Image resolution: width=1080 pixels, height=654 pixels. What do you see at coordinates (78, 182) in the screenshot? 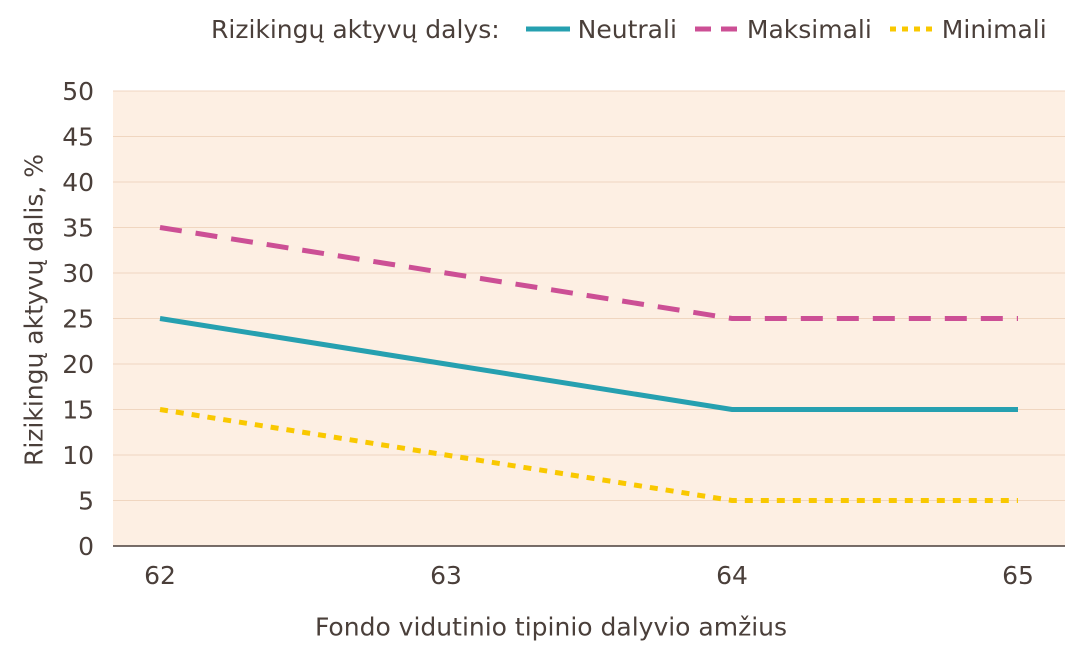
I see `y-tick-label: 40` at bounding box center [78, 182].